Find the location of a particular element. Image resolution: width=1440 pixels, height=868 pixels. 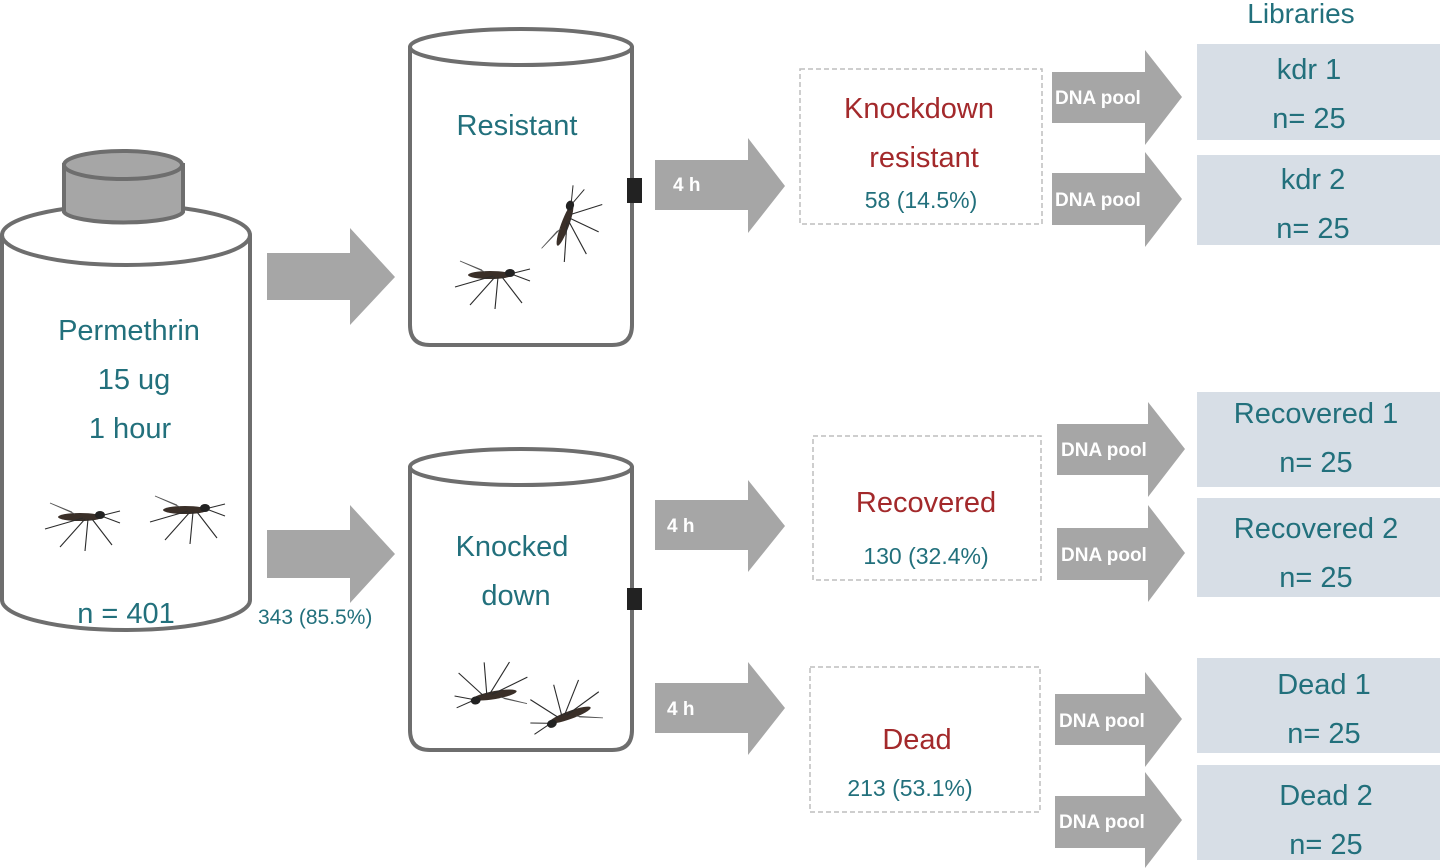

arrow-to-resistant is located at coordinates (331, 276).